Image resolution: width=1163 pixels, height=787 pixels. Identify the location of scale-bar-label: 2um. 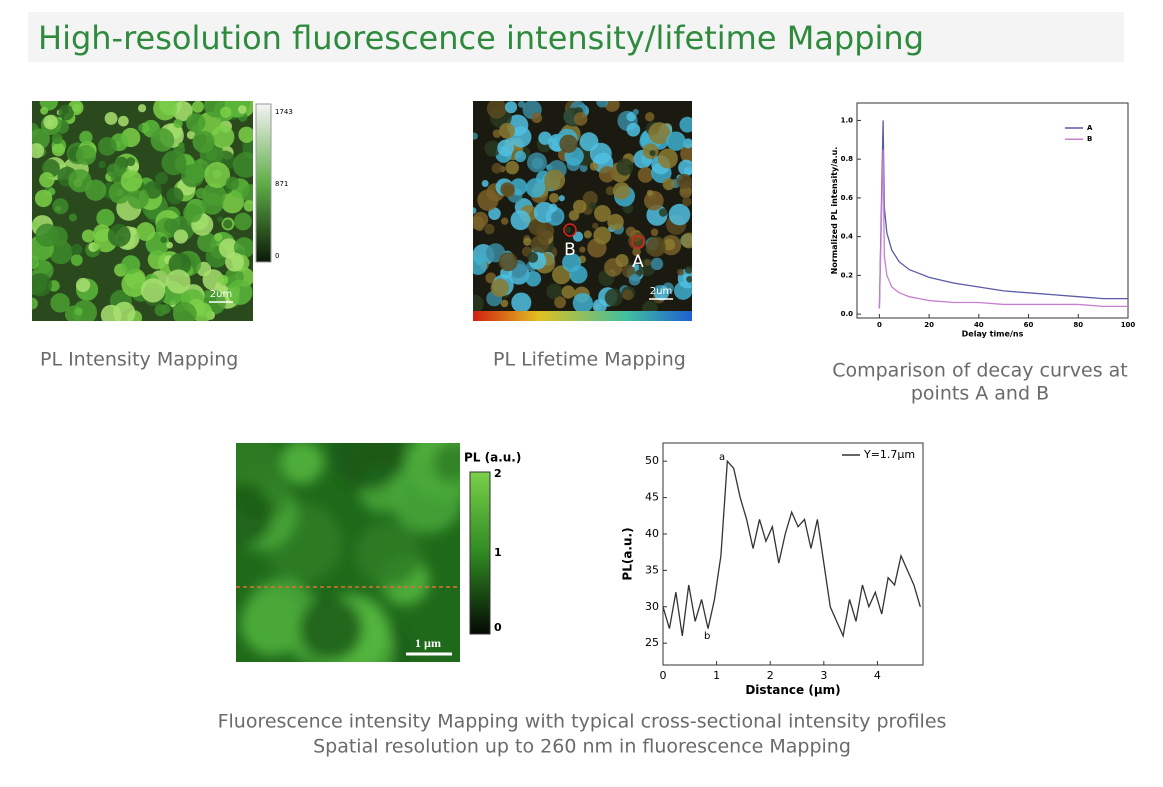
(221, 294).